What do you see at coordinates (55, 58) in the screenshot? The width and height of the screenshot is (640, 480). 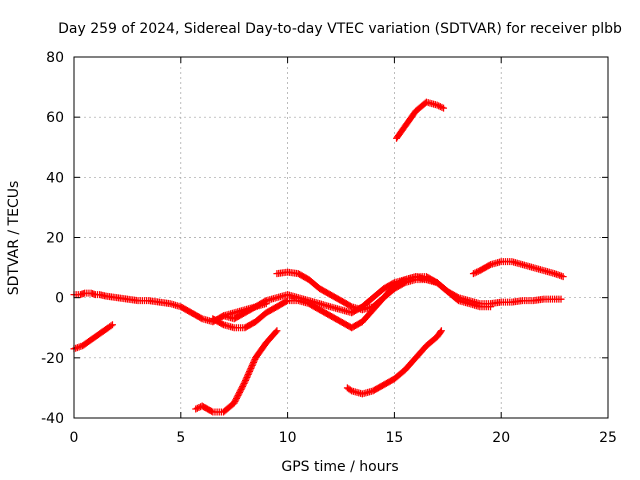 I see `y-tick-label: 80` at bounding box center [55, 58].